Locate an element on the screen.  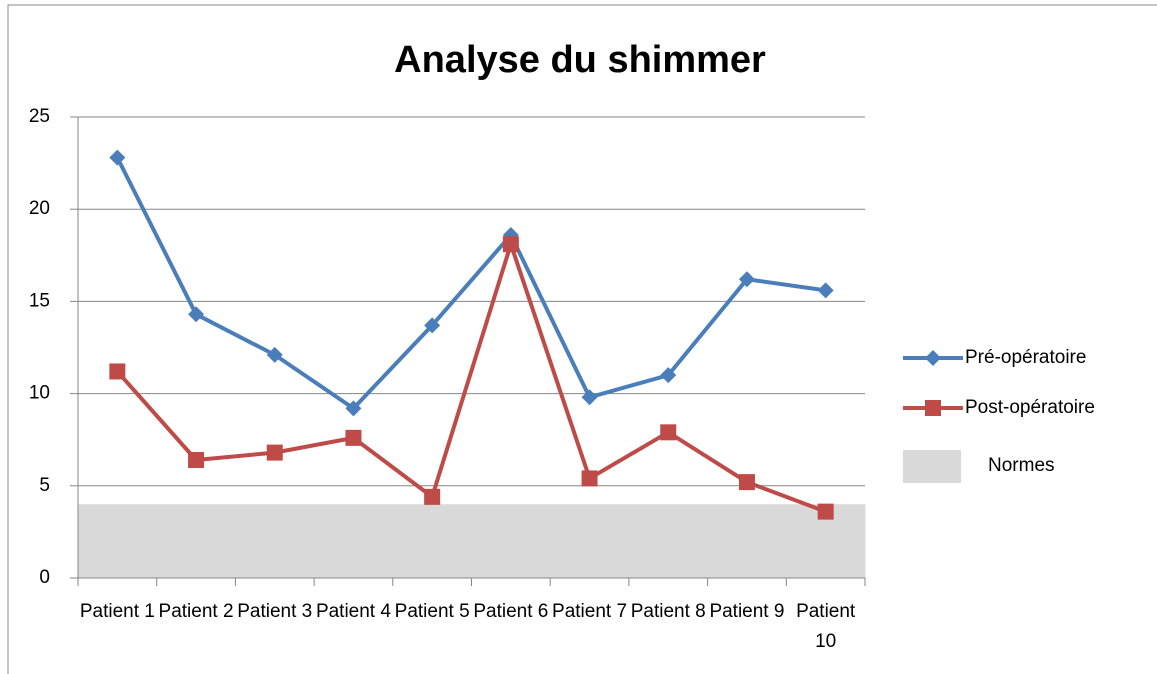
y-tick-label: 0 is located at coordinates (44, 577).